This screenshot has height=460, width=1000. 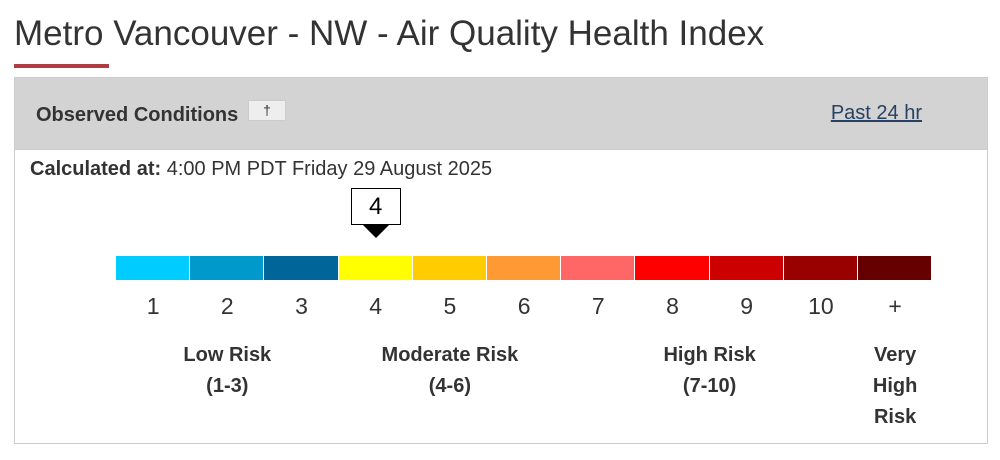 I want to click on risk-group: Low Risk (1-3), so click(x=227, y=371).